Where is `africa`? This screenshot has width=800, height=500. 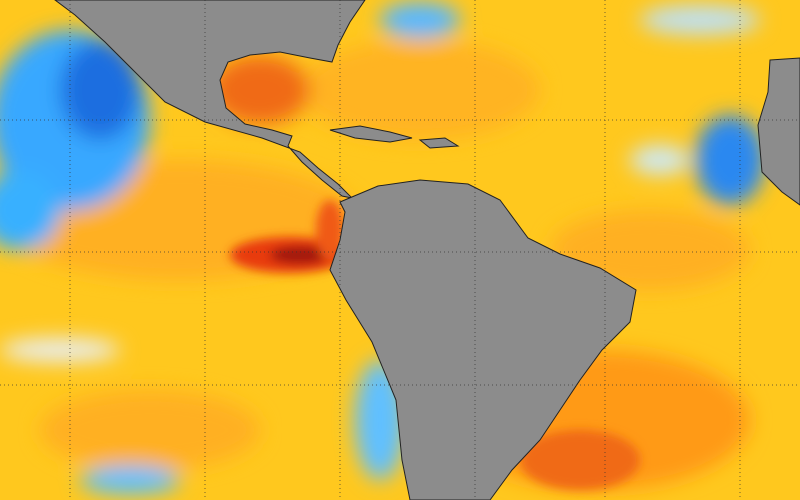 africa is located at coordinates (778, 131).